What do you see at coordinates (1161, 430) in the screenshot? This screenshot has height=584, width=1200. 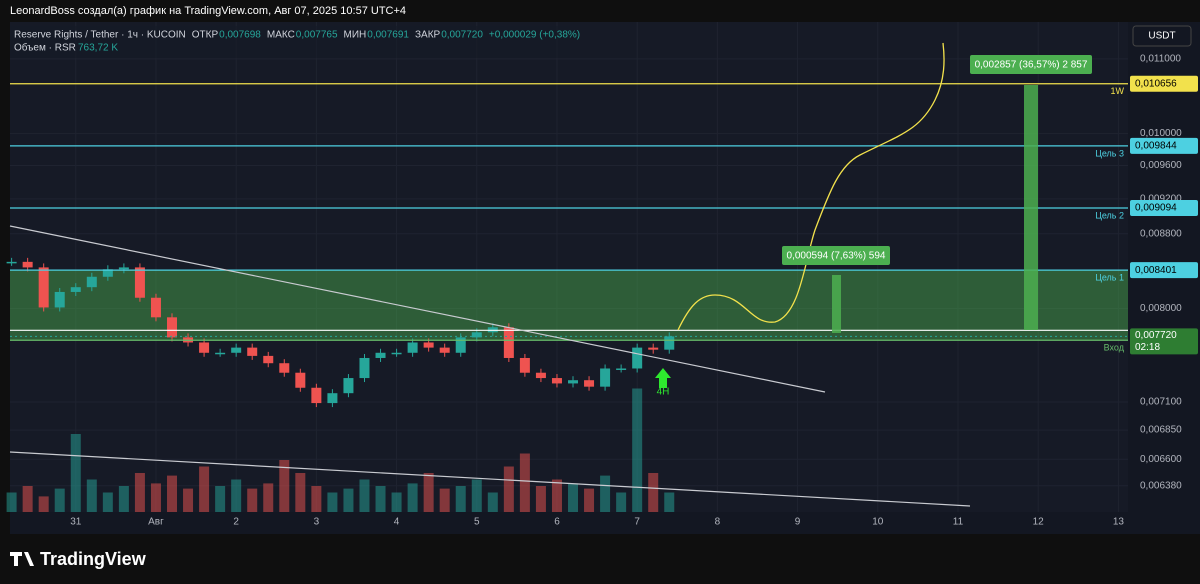 I see `y-tick-label: 0,006850` at bounding box center [1161, 430].